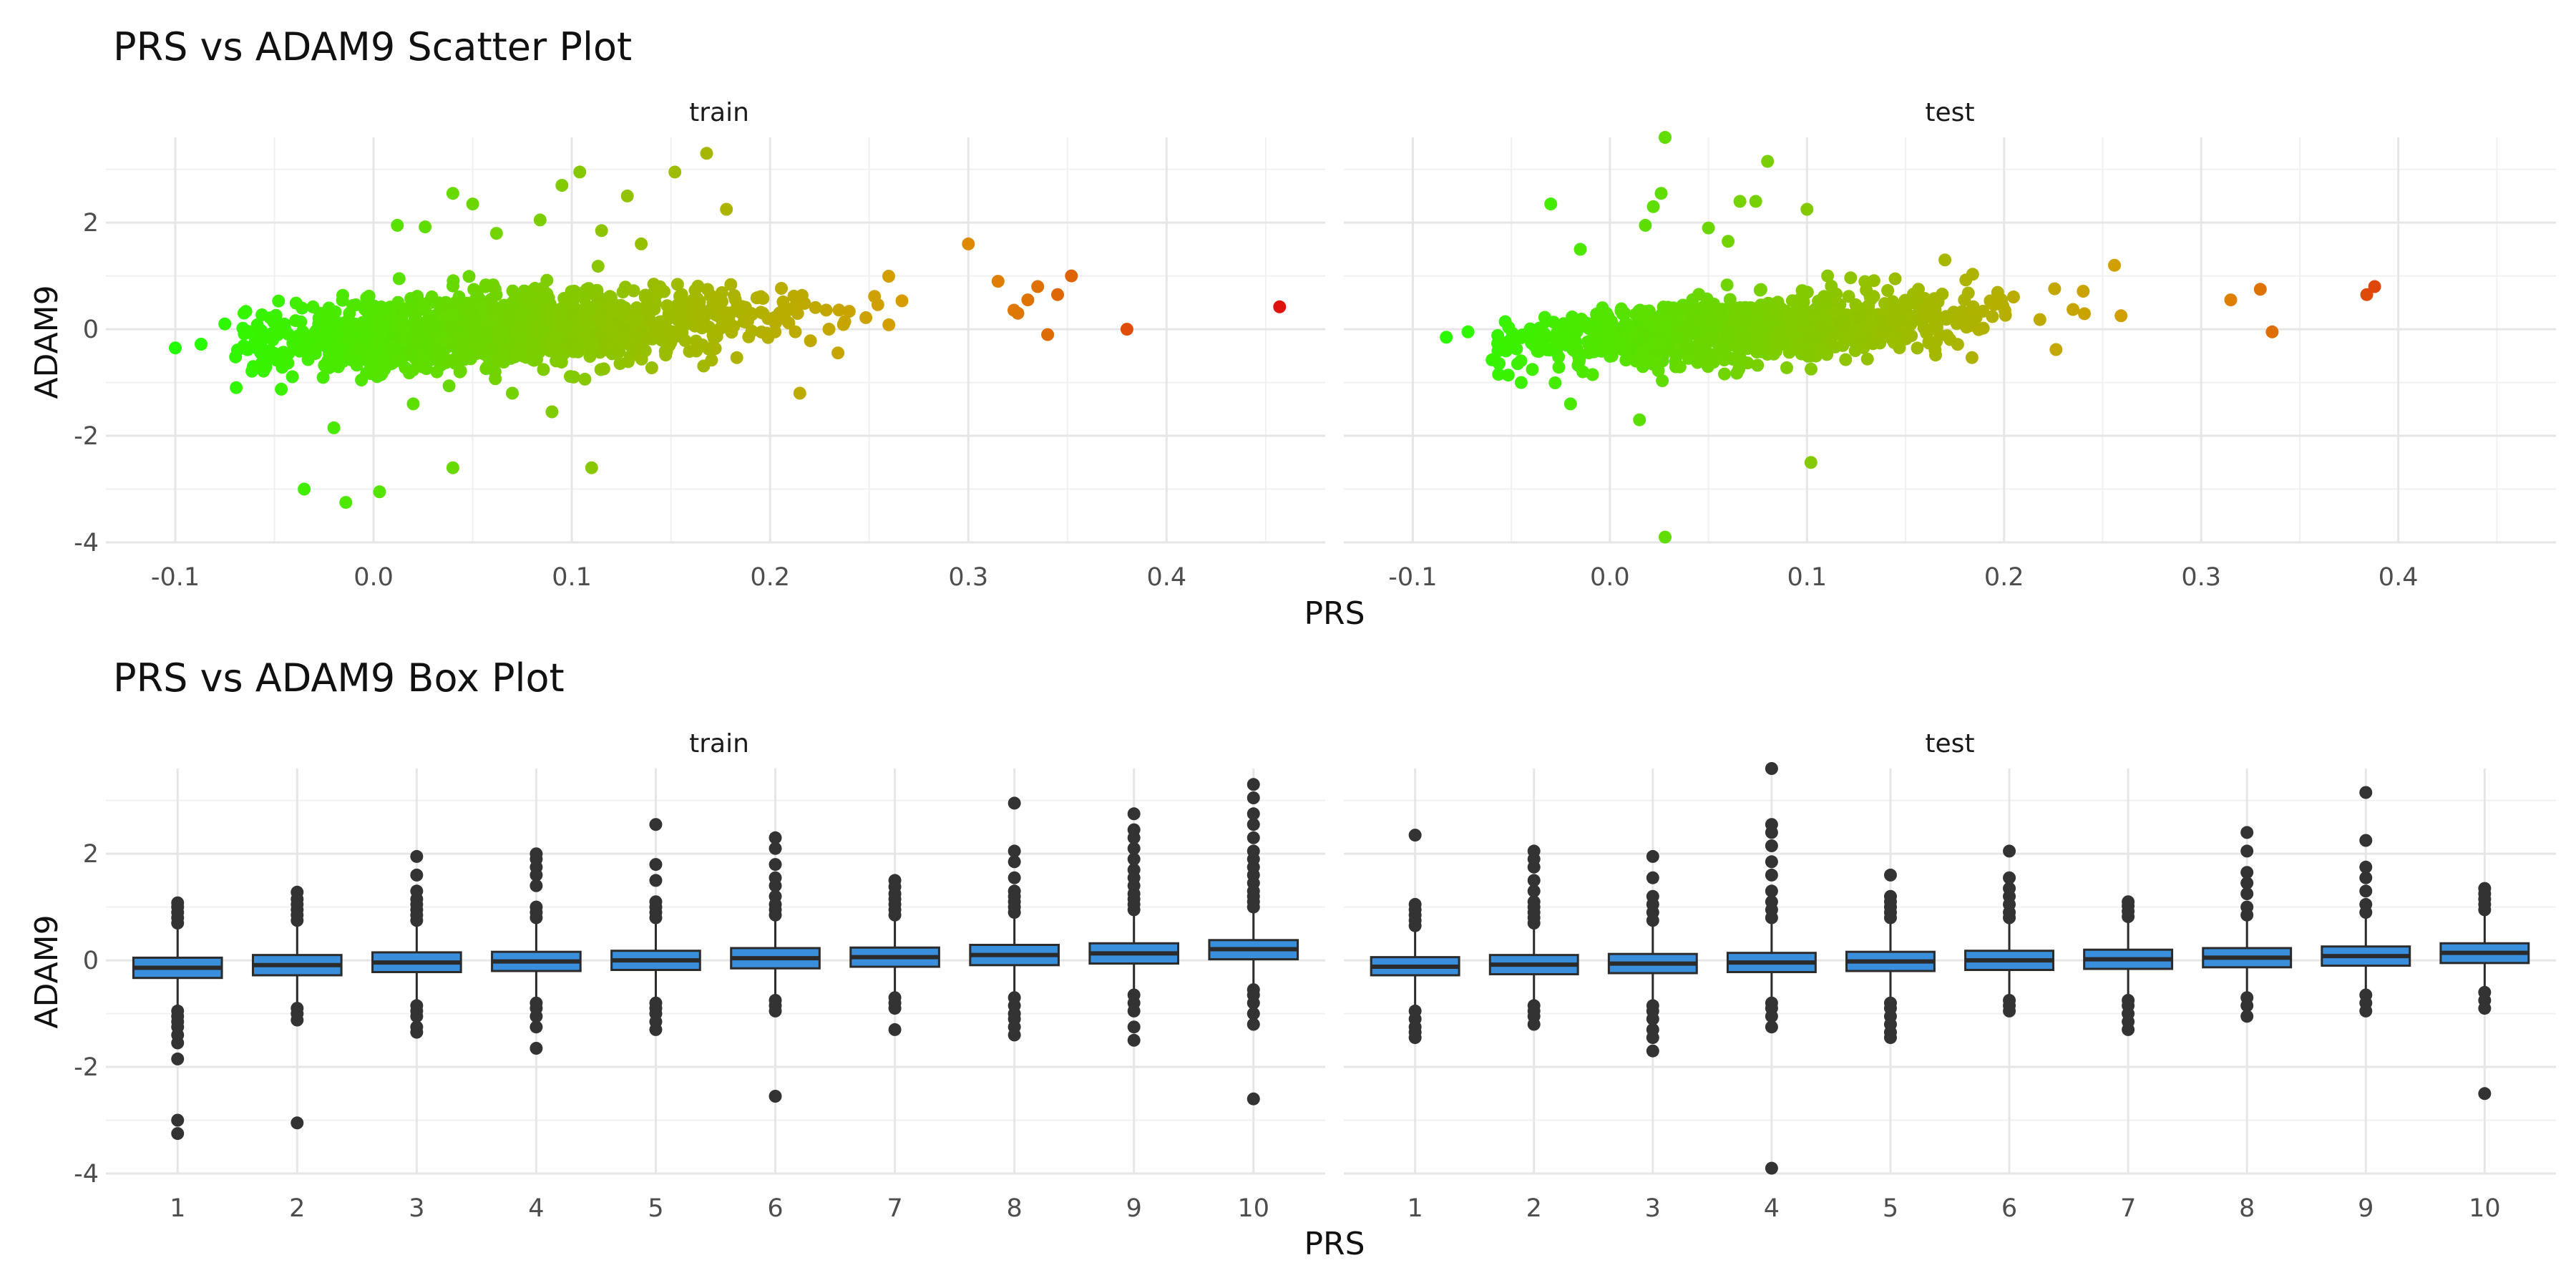  I want to click on box-y-axis-label: ADAM9, so click(47, 971).